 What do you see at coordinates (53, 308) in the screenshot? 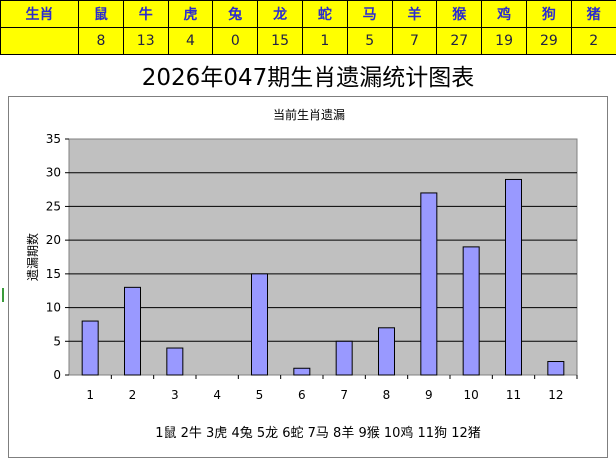
I see `y-tick-label: 10` at bounding box center [53, 308].